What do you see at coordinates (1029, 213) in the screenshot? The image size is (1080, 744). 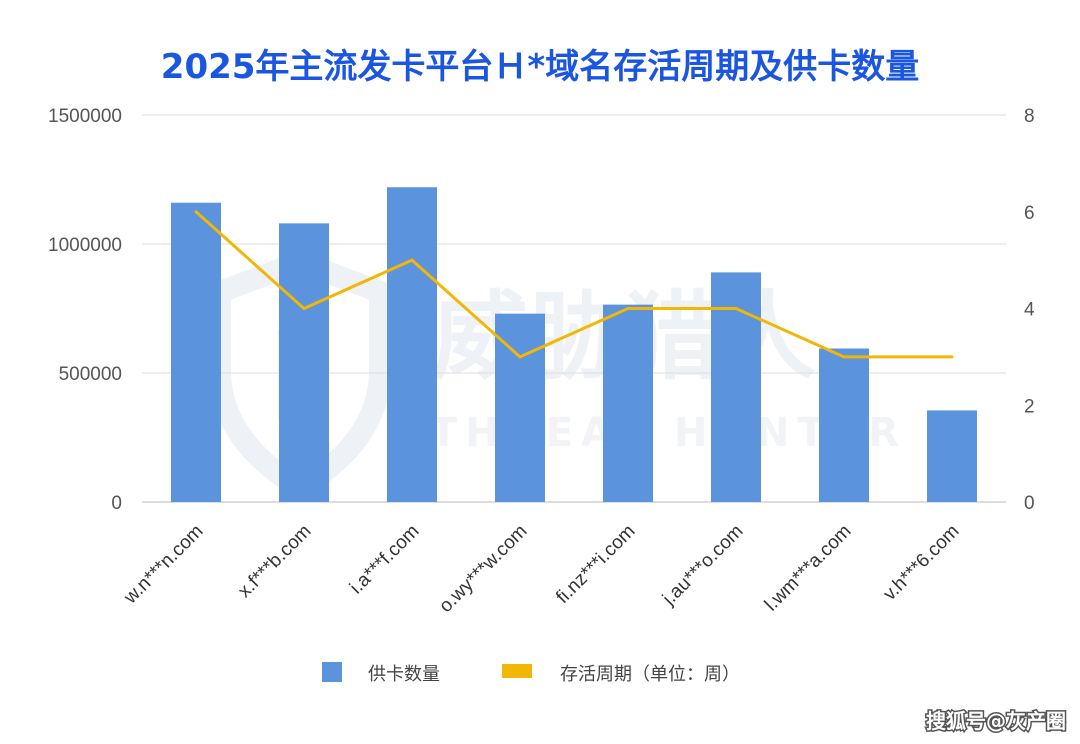 I see `y-right-tick-label: 6` at bounding box center [1029, 213].